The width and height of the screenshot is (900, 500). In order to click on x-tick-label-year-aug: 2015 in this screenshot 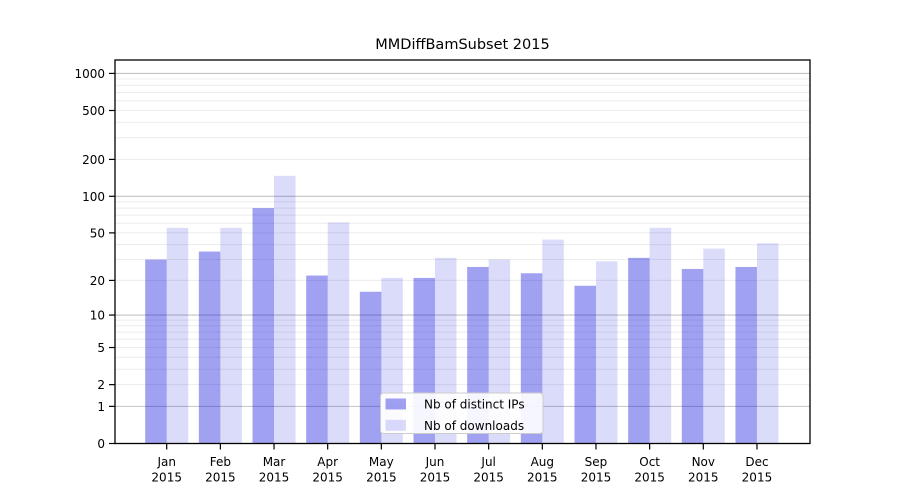, I will do `click(542, 478)`.